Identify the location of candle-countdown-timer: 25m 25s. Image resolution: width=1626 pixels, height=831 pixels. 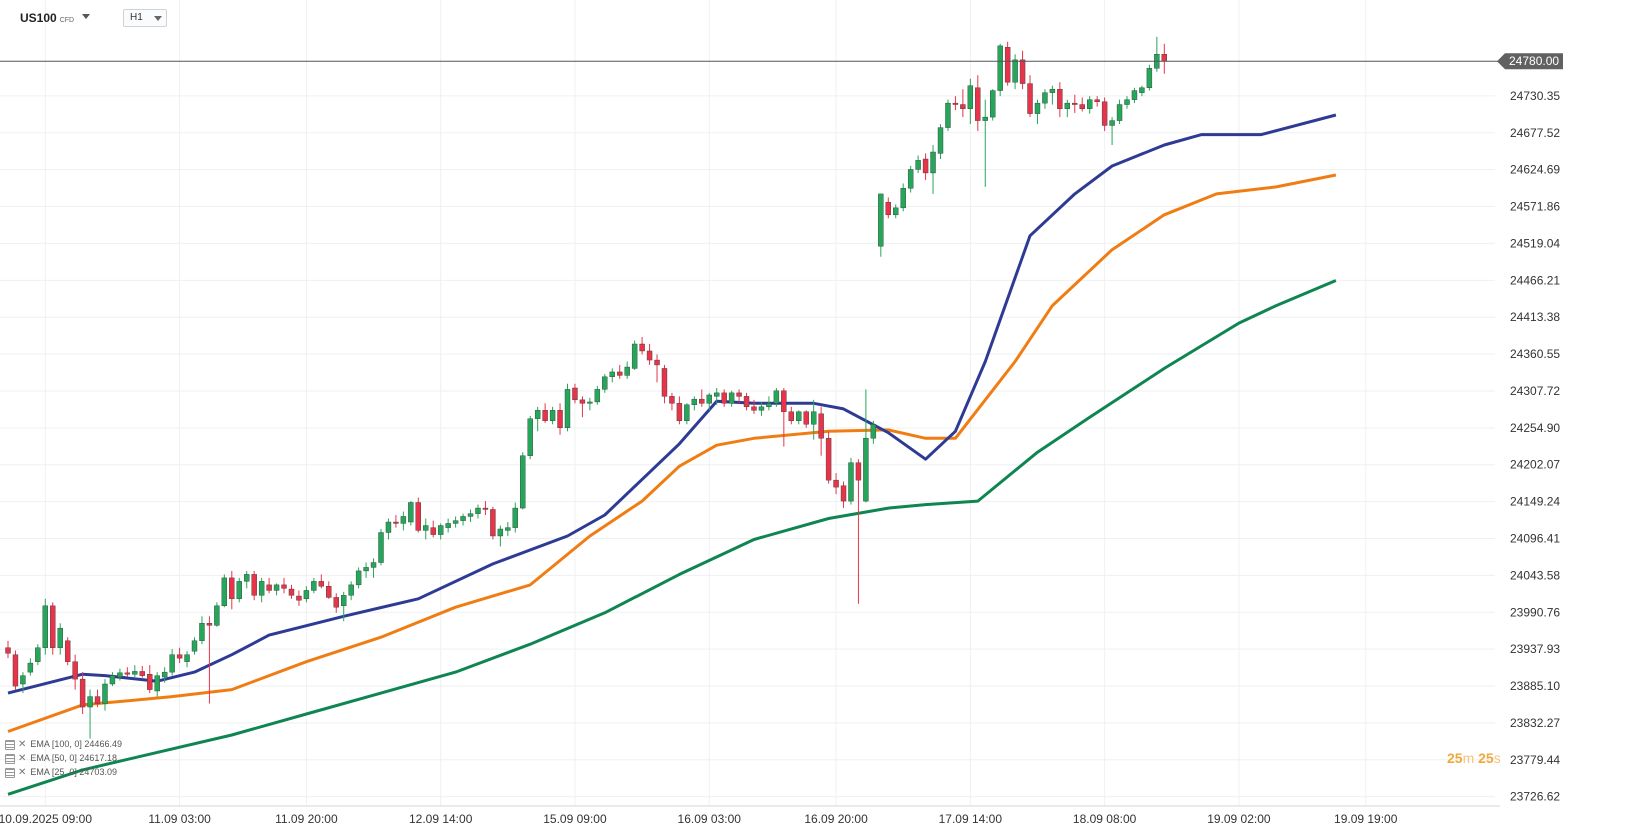
(1474, 758).